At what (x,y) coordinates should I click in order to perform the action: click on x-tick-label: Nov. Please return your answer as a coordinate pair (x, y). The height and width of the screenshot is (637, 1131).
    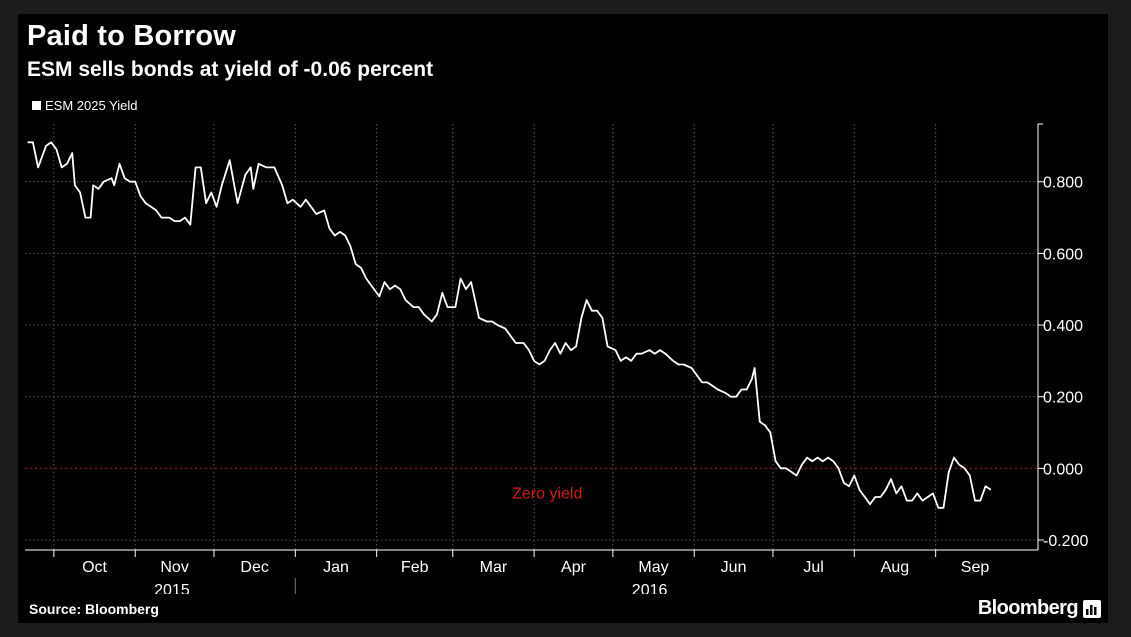
    Looking at the image, I should click on (174, 567).